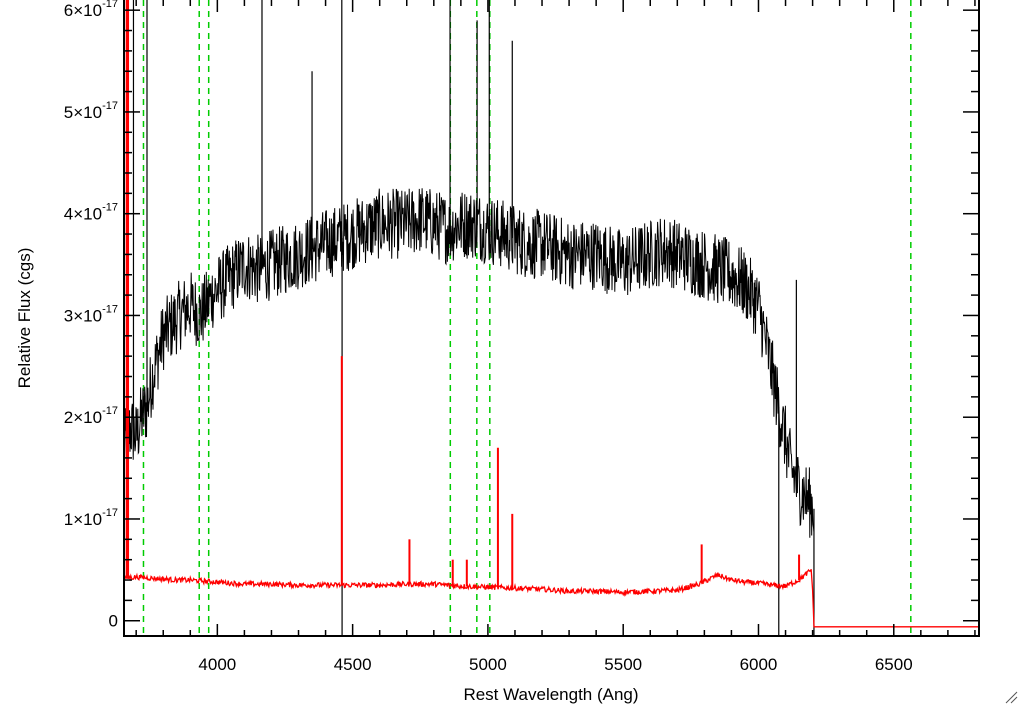 This screenshot has height=706, width=1020. Describe the element at coordinates (91, 10) in the screenshot. I see `y-tick-label: 6×10⁻¹⁷` at that location.